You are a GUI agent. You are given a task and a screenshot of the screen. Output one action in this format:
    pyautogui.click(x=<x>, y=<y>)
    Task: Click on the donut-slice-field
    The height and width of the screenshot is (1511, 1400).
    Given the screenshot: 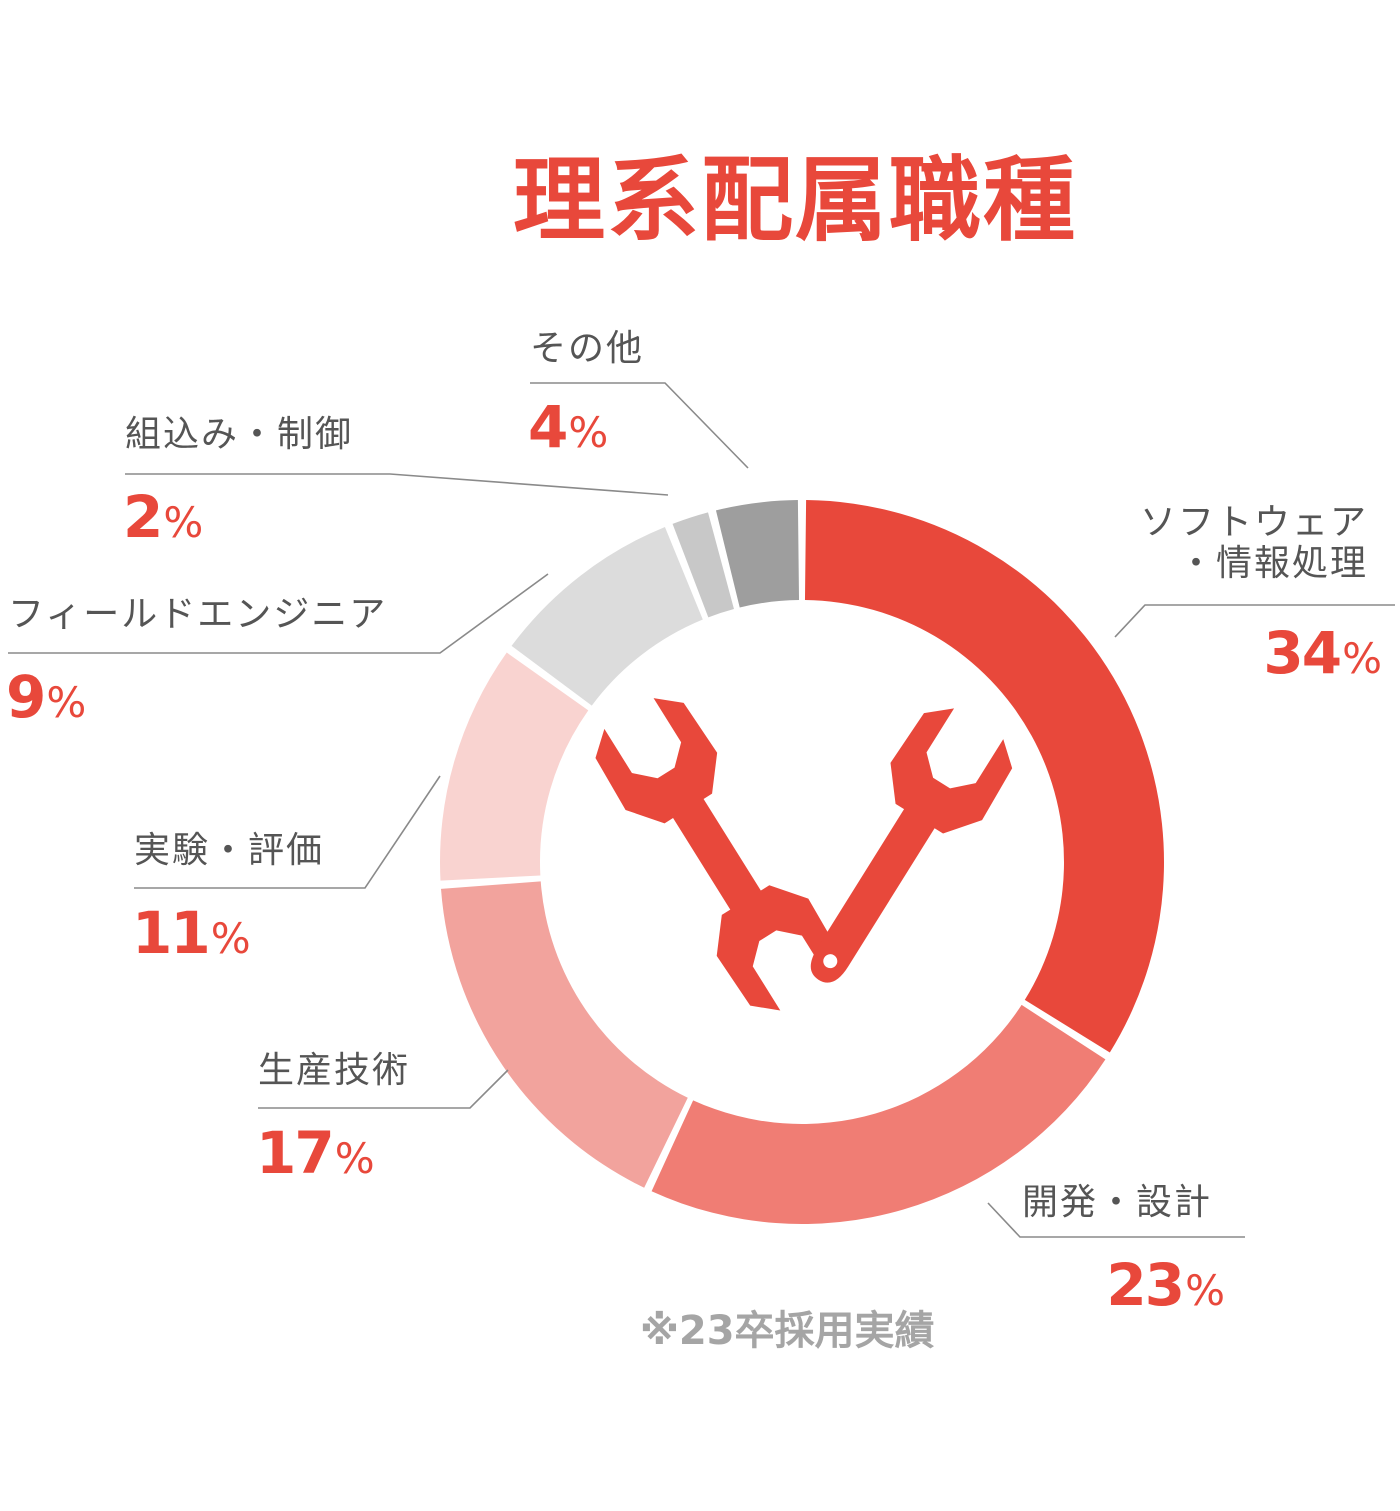 What is the action you would take?
    pyautogui.click(x=607, y=616)
    